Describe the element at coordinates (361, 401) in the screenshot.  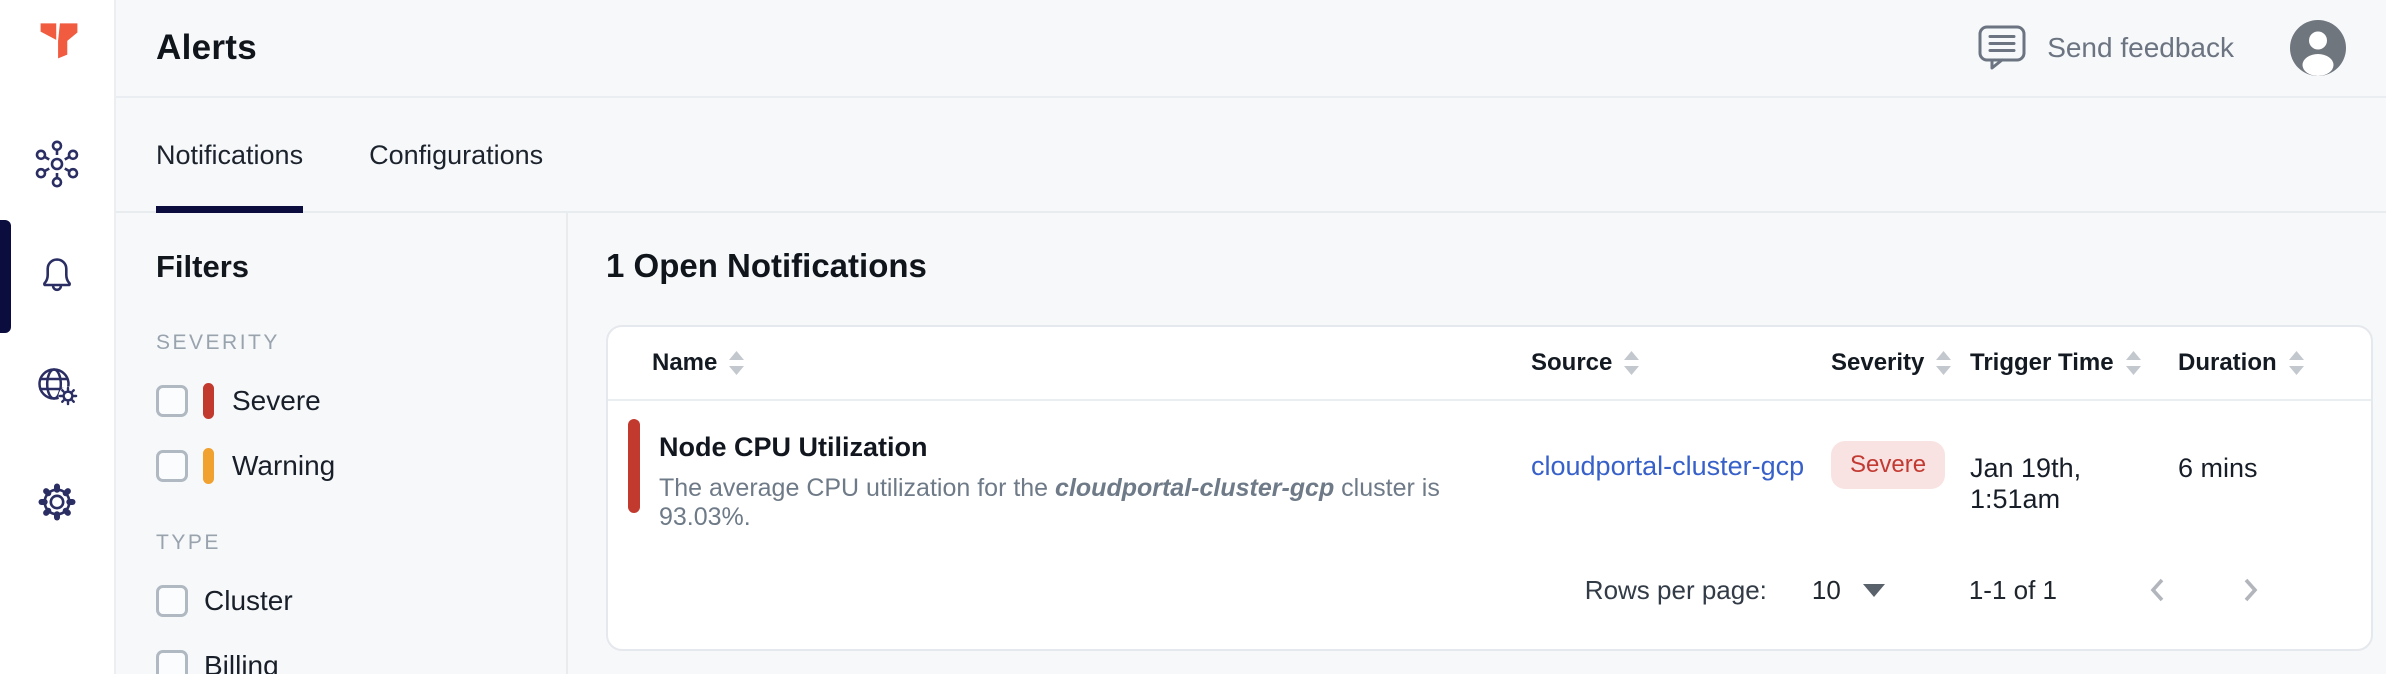
I see `filter-option-severe: Severe` at that location.